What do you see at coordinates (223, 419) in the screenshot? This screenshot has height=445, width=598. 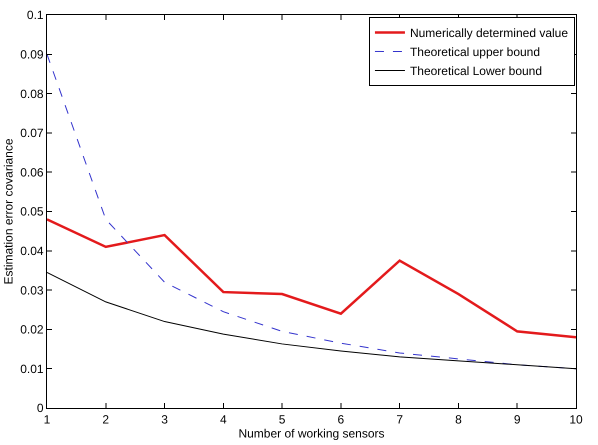 I see `x-tick-label: 4` at bounding box center [223, 419].